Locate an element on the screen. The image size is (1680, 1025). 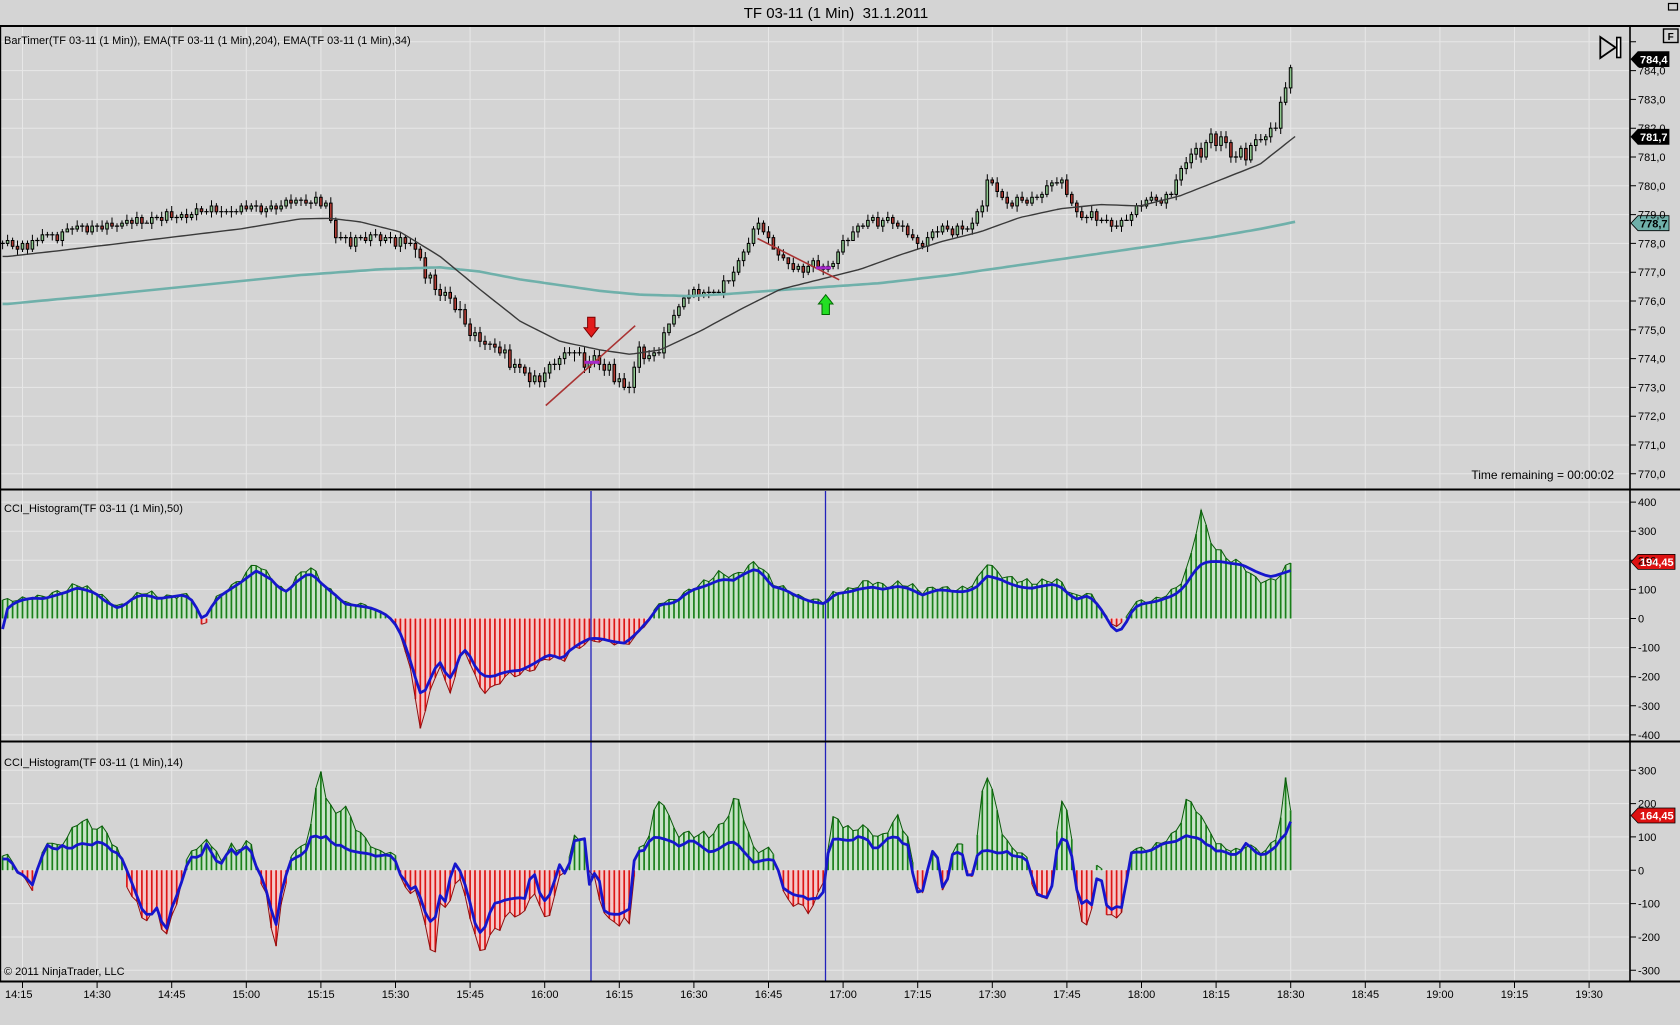
svg-text: 770,0 is located at coordinates (1652, 475).